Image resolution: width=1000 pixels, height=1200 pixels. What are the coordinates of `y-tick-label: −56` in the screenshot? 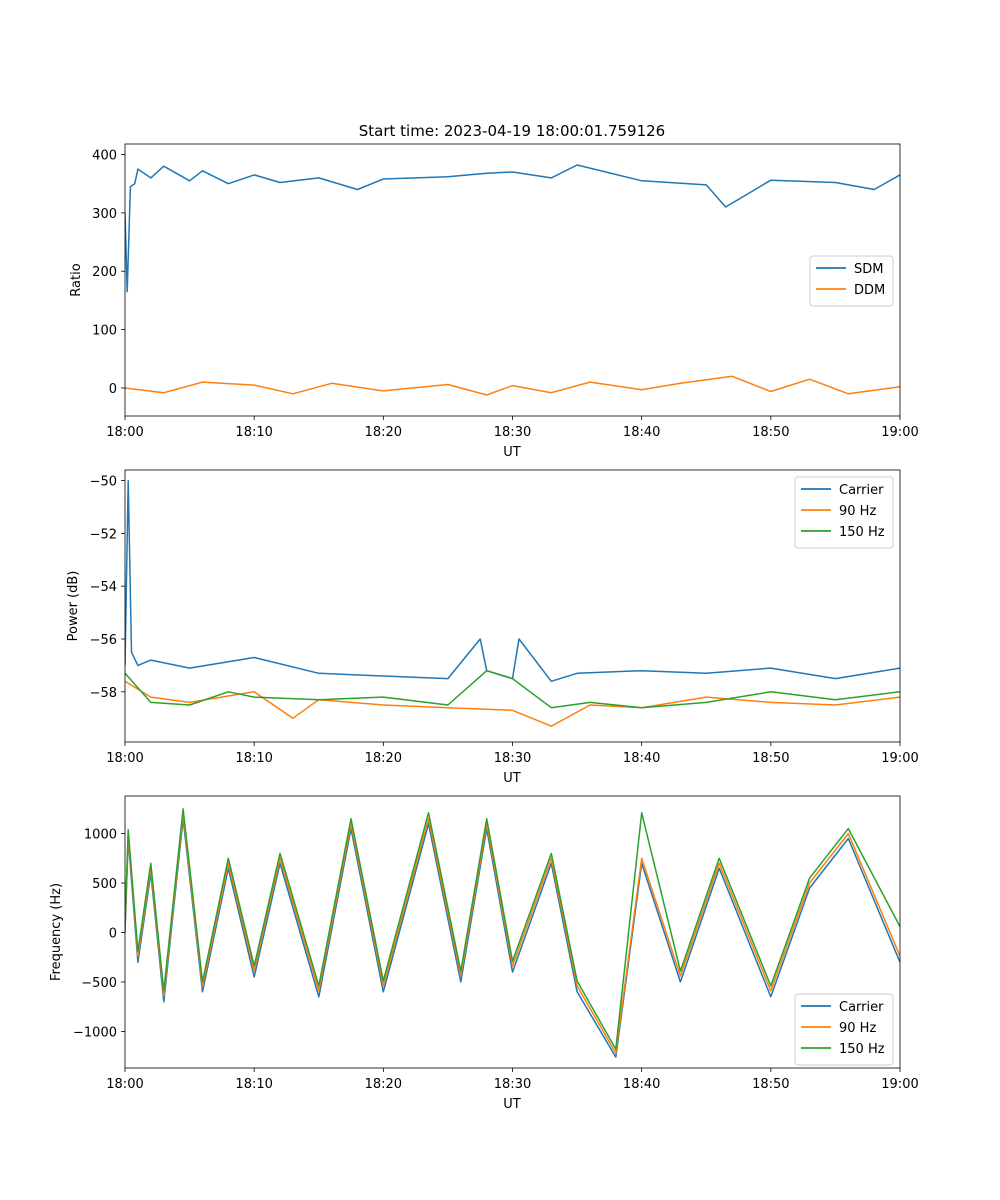 It's located at (103, 640).